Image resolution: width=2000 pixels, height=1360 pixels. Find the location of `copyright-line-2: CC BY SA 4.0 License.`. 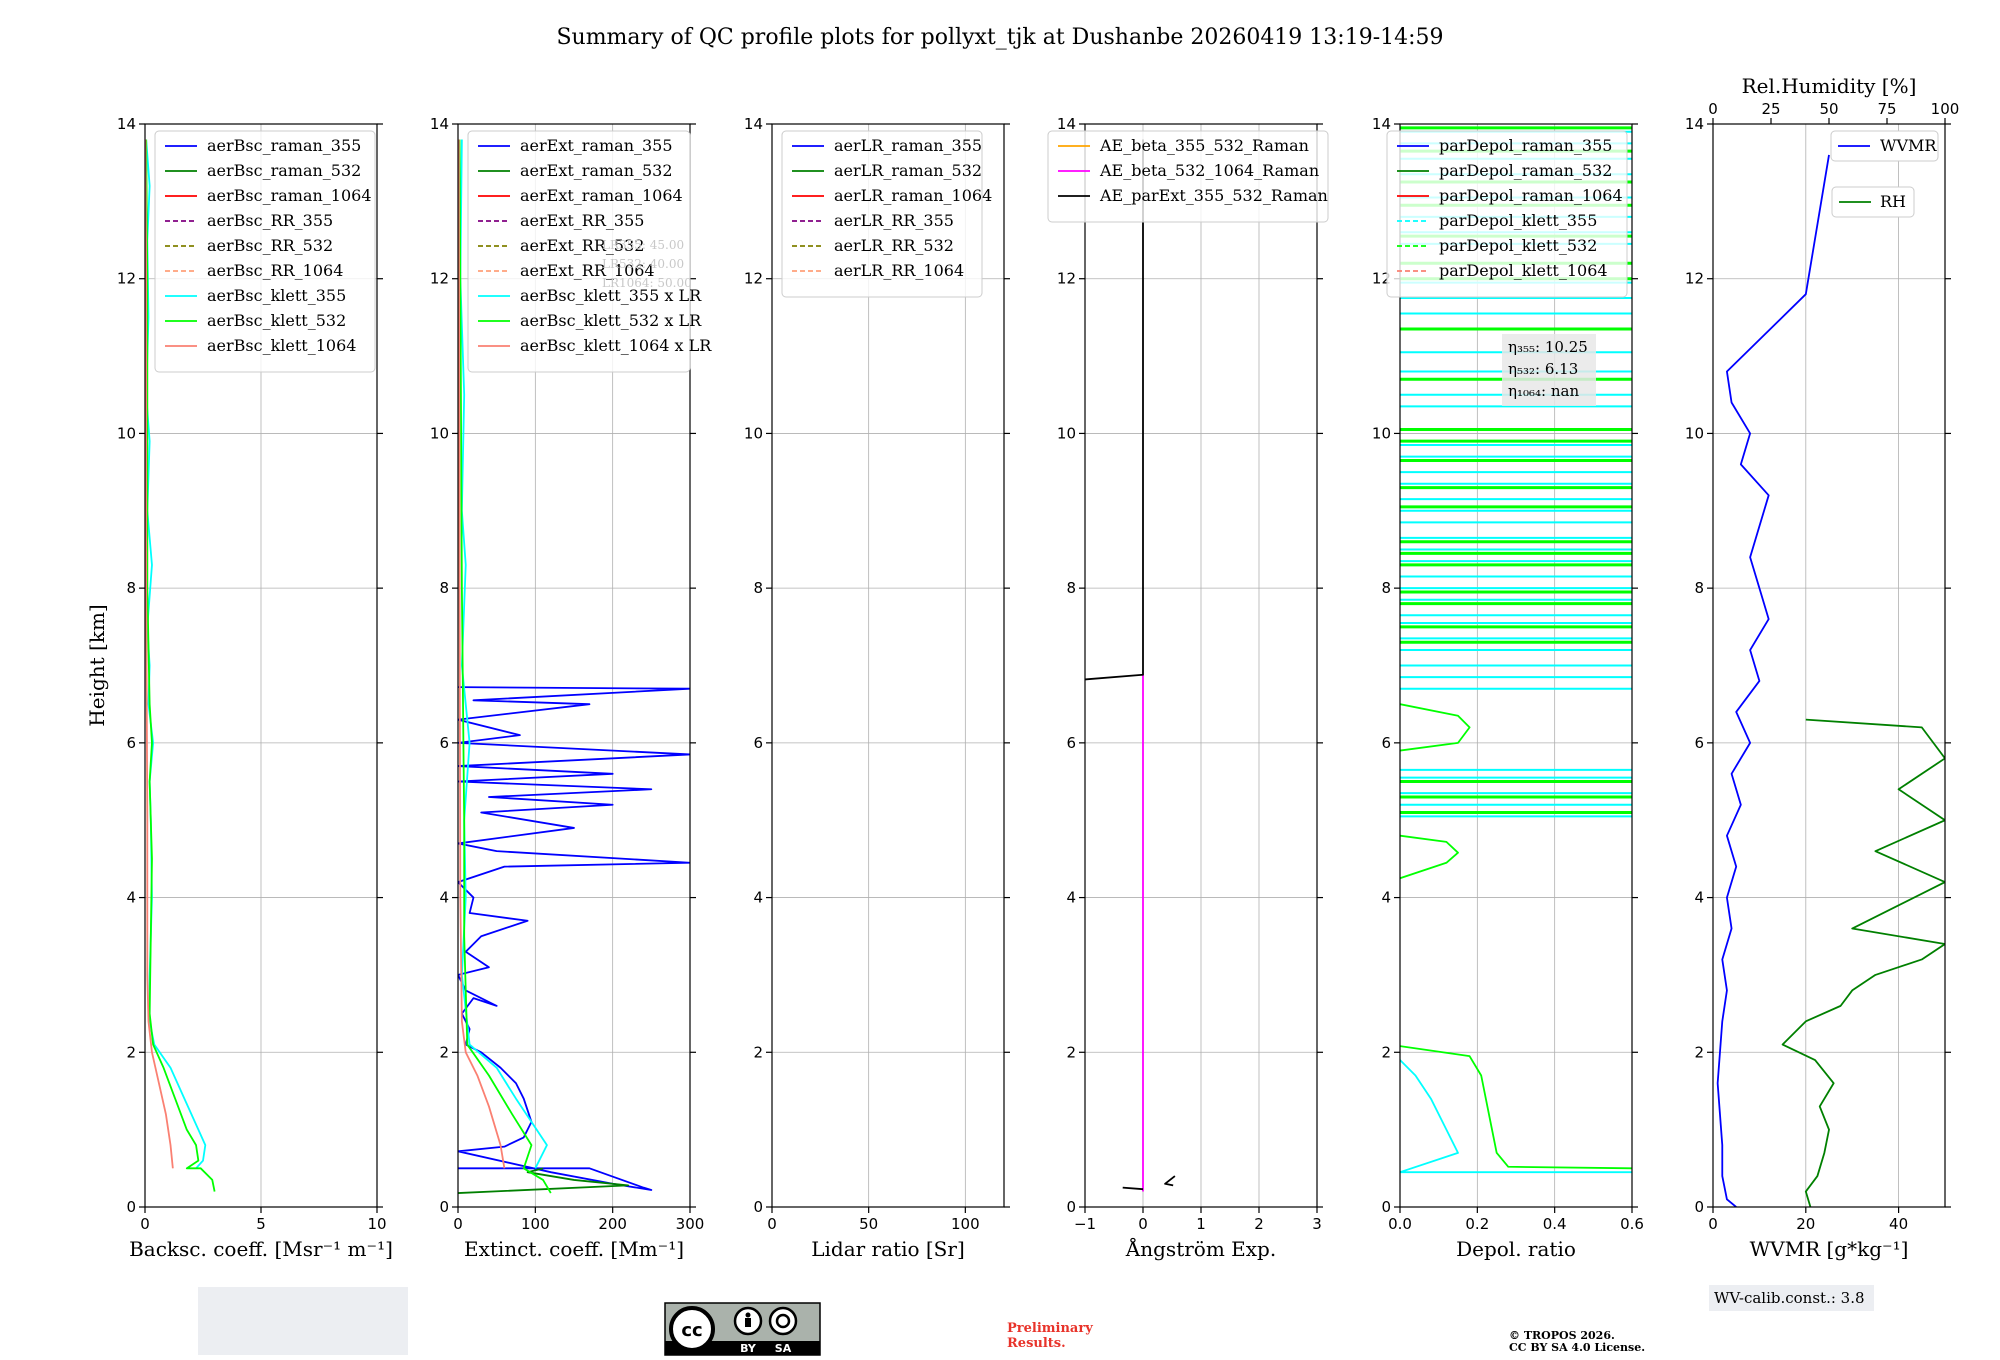

copyright-line-2: CC BY SA 4.0 License. is located at coordinates (1577, 1347).